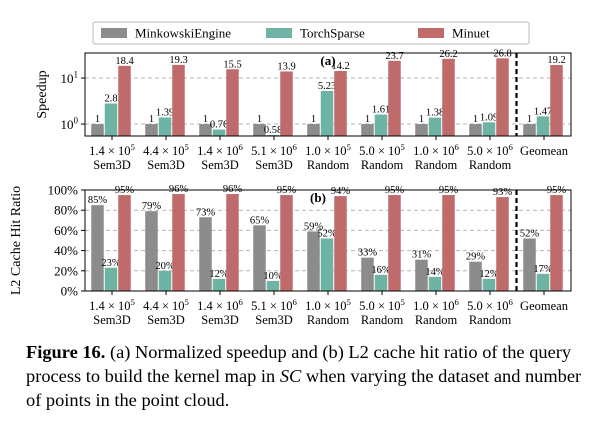  What do you see at coordinates (394, 56) in the screenshot?
I see `data-label: 23.7` at bounding box center [394, 56].